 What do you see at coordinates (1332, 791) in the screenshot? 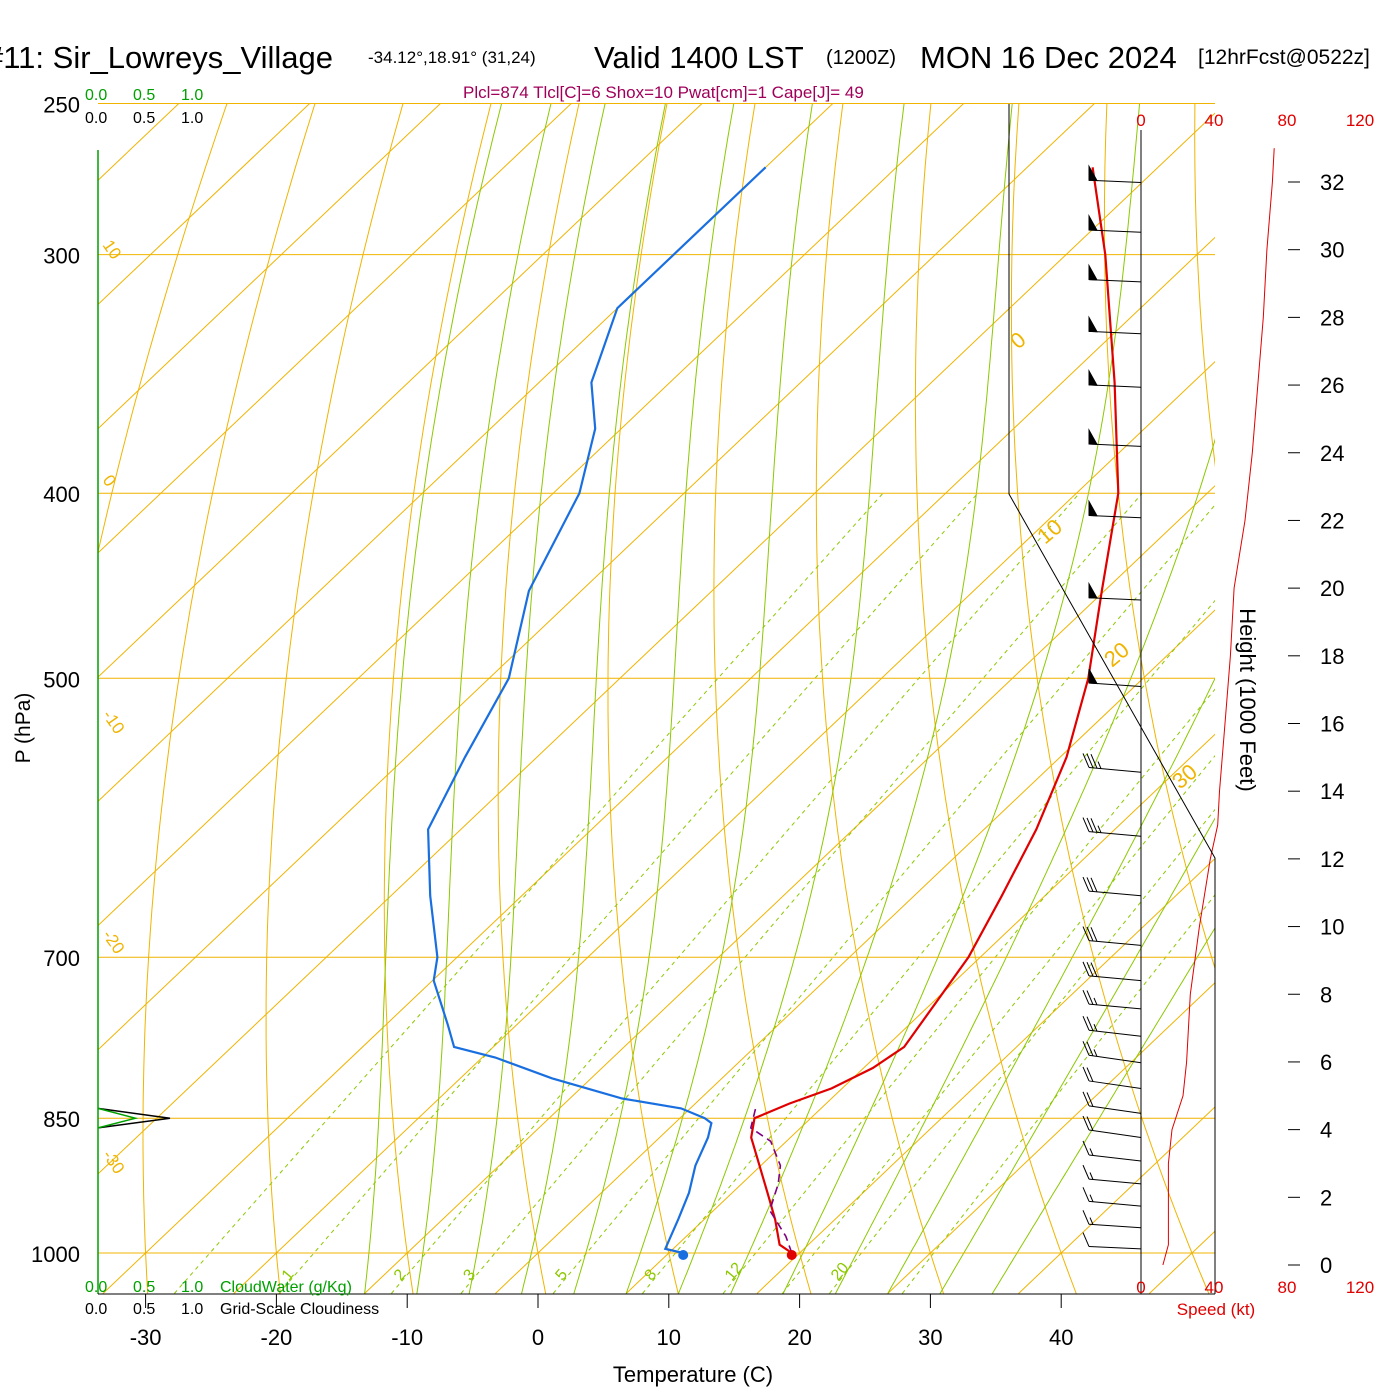
I see `height-tick-label: 14` at bounding box center [1332, 791].